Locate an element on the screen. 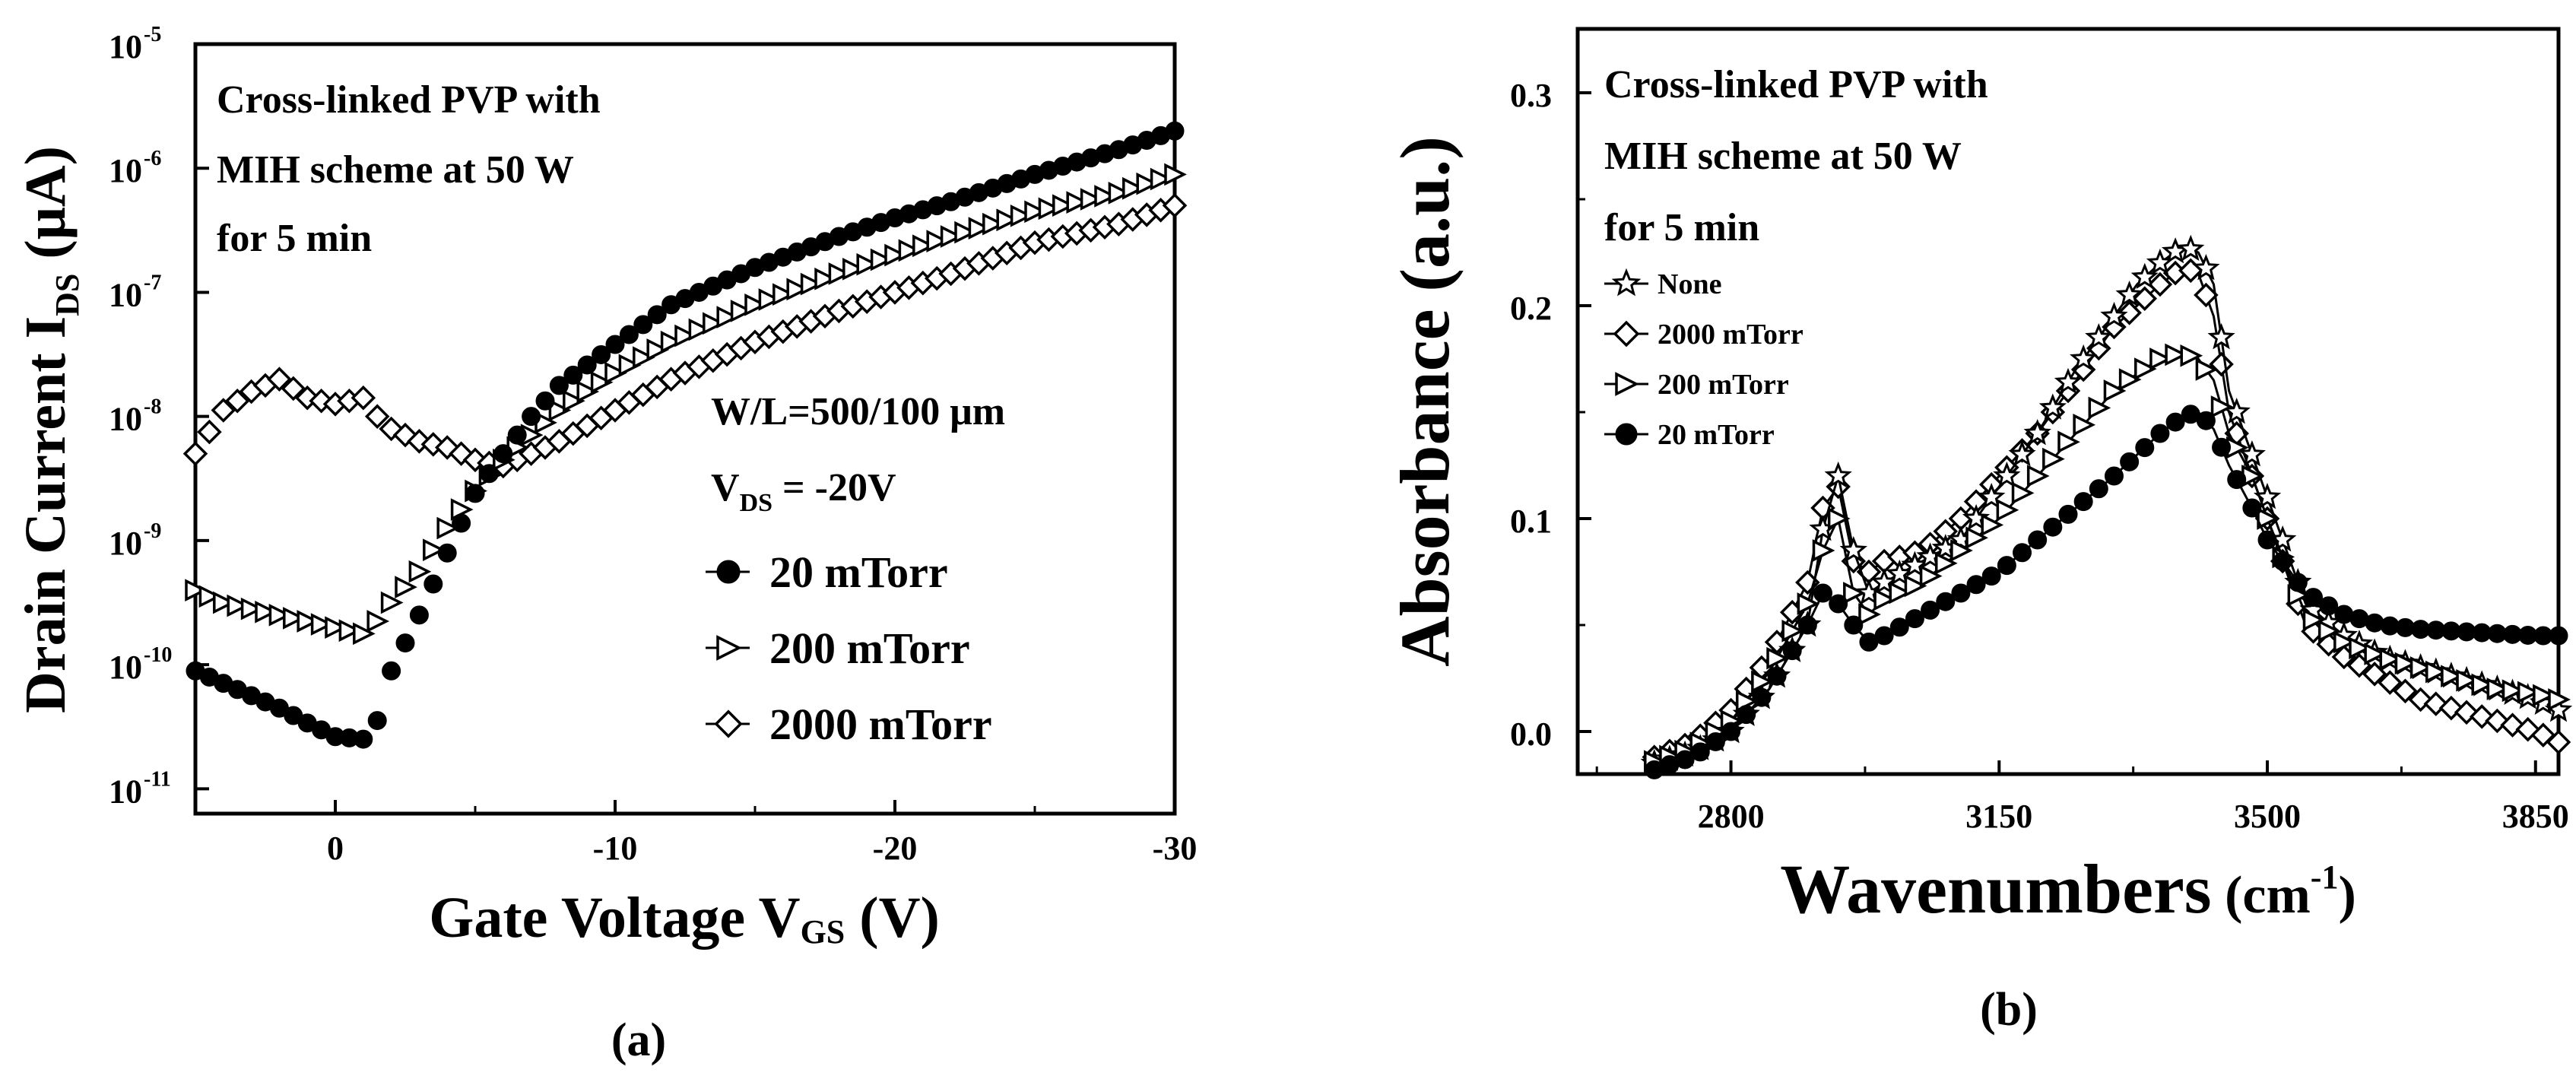 This screenshot has width=2576, height=1079. panel-a-legend-label-200: 200 mTorr is located at coordinates (870, 648).